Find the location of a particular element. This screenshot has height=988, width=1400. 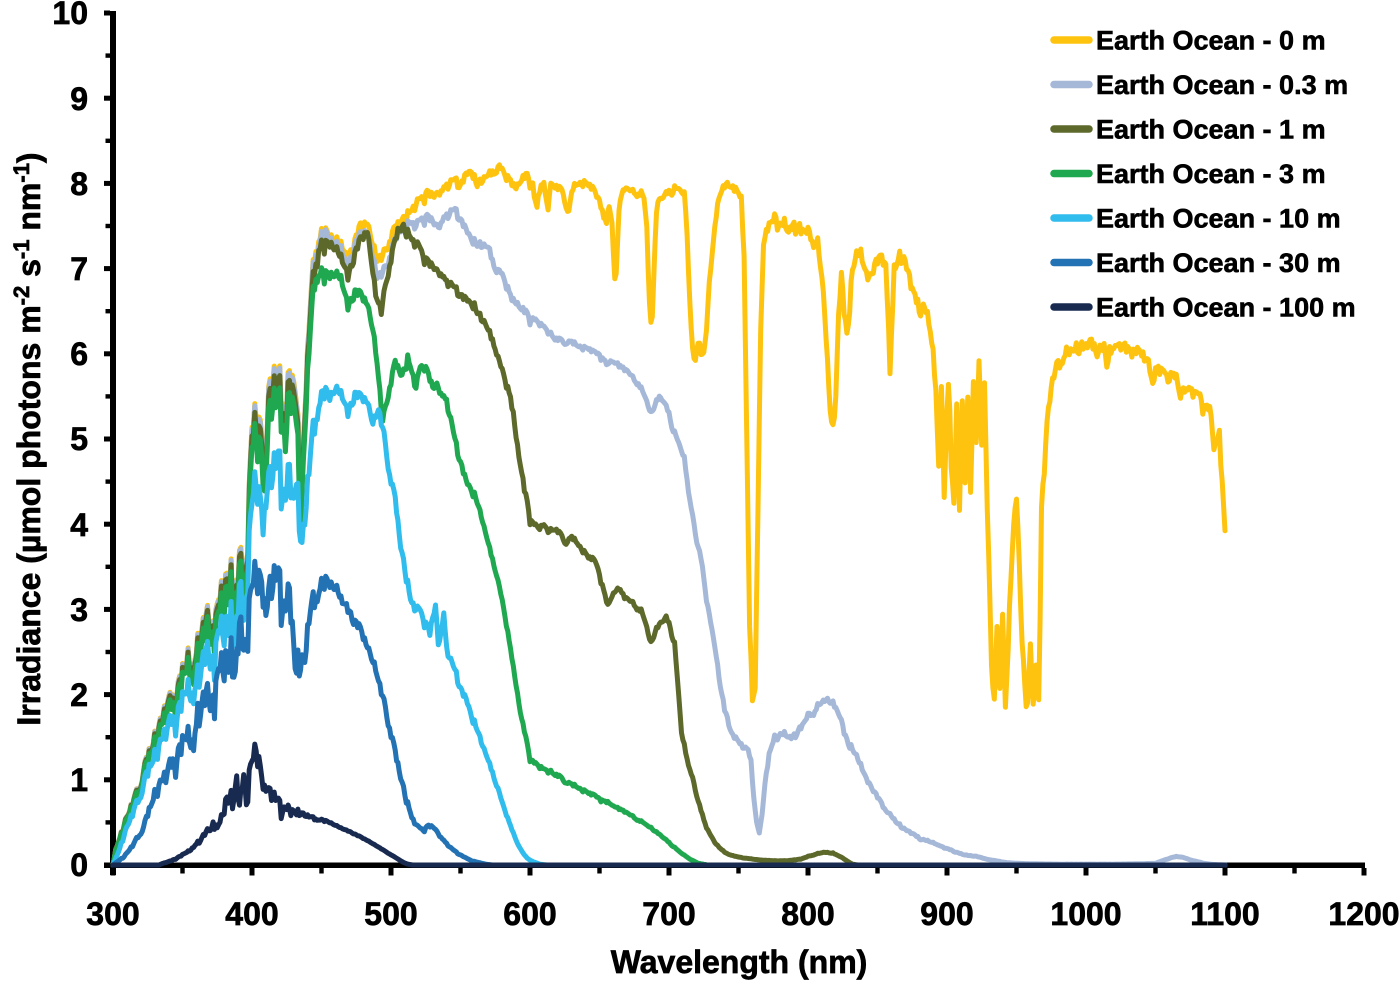

svg-text: 1 is located at coordinates (79, 780).